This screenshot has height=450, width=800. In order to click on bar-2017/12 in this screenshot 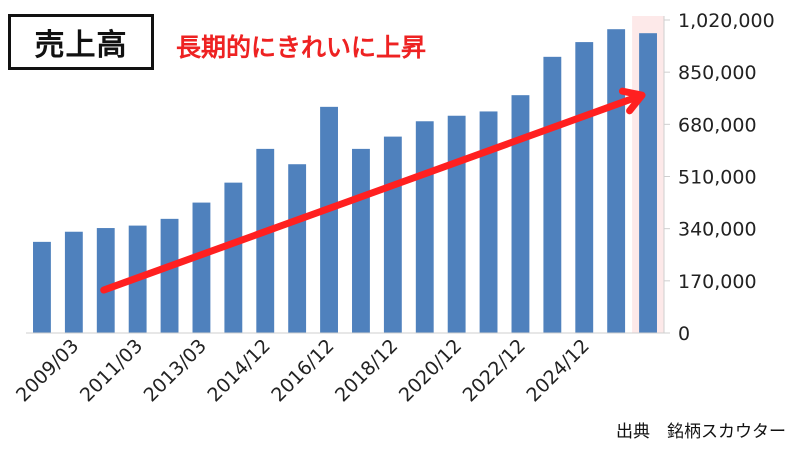, I will do `click(361, 240)`.